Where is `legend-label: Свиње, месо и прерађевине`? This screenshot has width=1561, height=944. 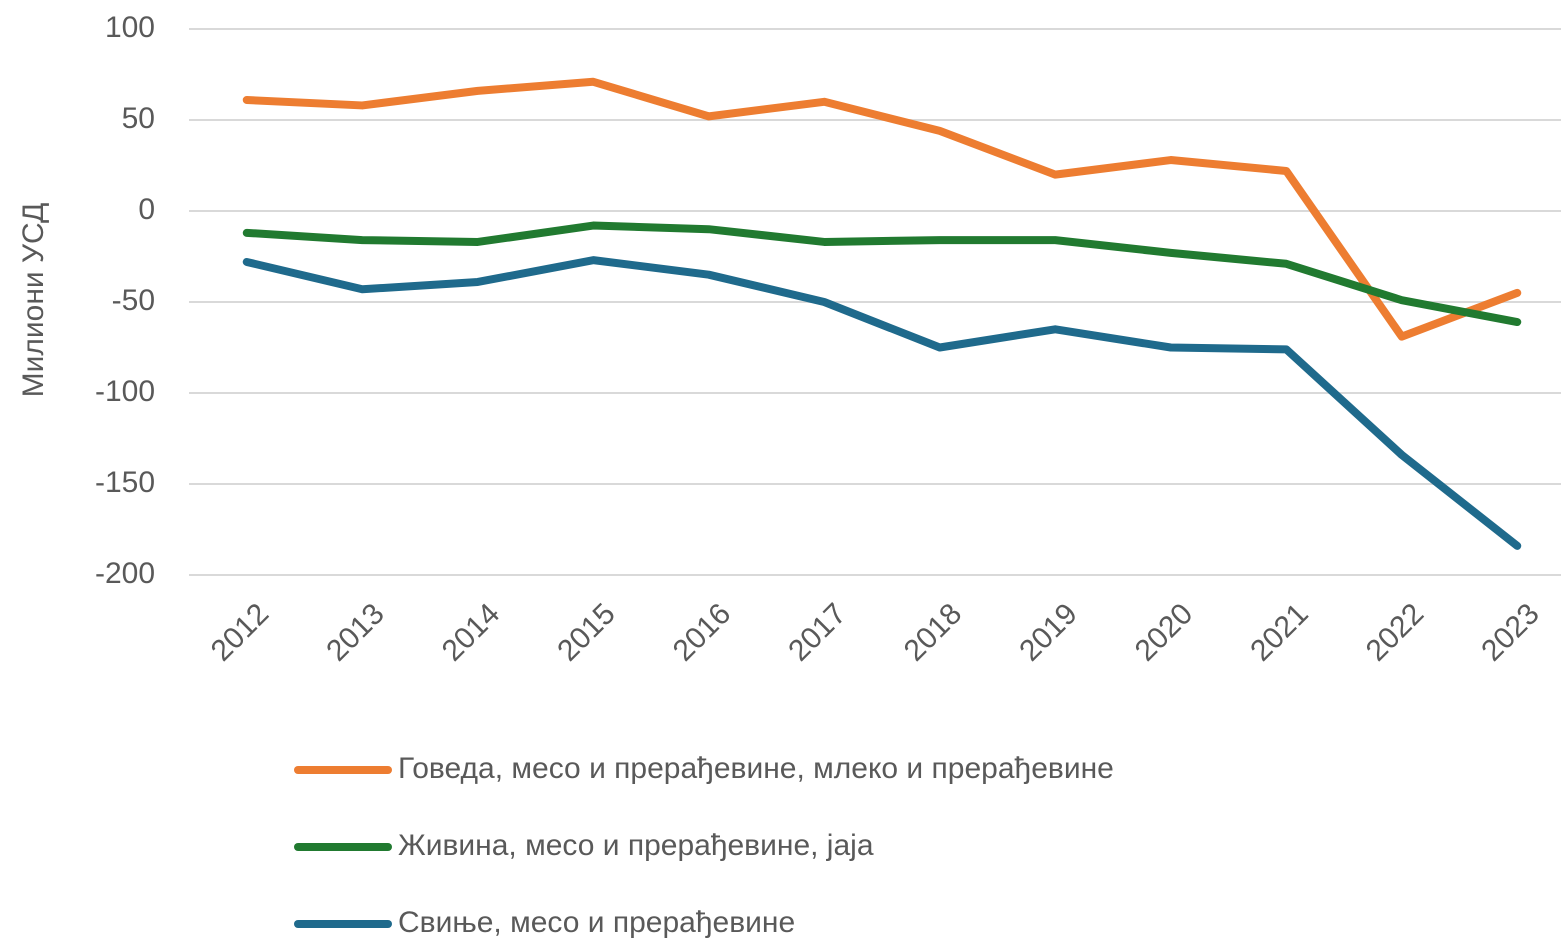
legend-label: Свиње, месо и прерађевине is located at coordinates (596, 922).